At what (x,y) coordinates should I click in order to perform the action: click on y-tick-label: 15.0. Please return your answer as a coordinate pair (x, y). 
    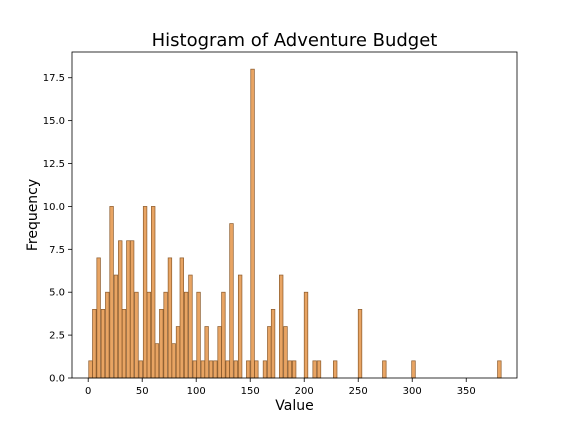
    Looking at the image, I should click on (54, 121).